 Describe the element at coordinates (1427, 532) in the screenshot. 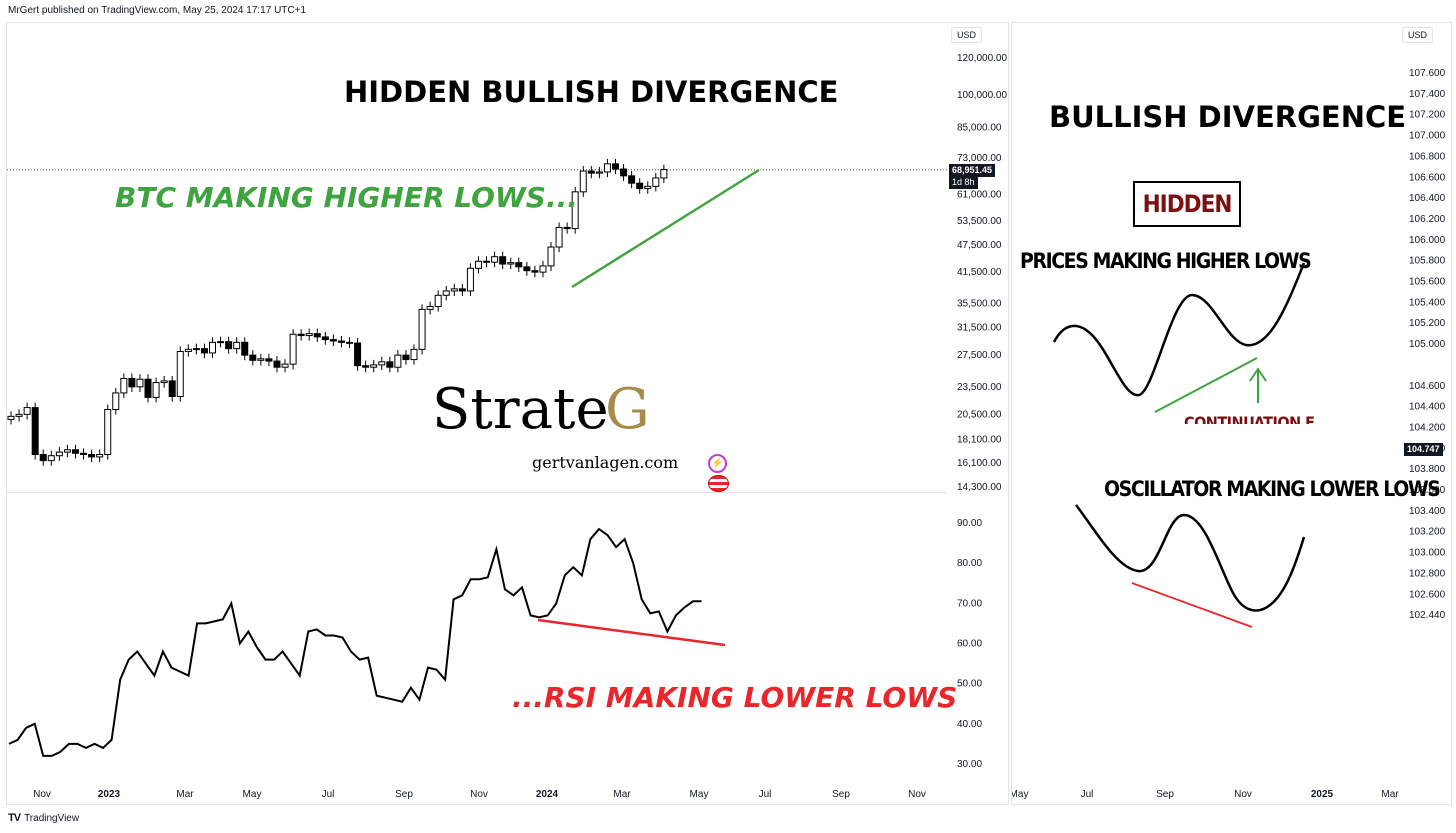

I see `right-axis-tick: 103.200` at that location.